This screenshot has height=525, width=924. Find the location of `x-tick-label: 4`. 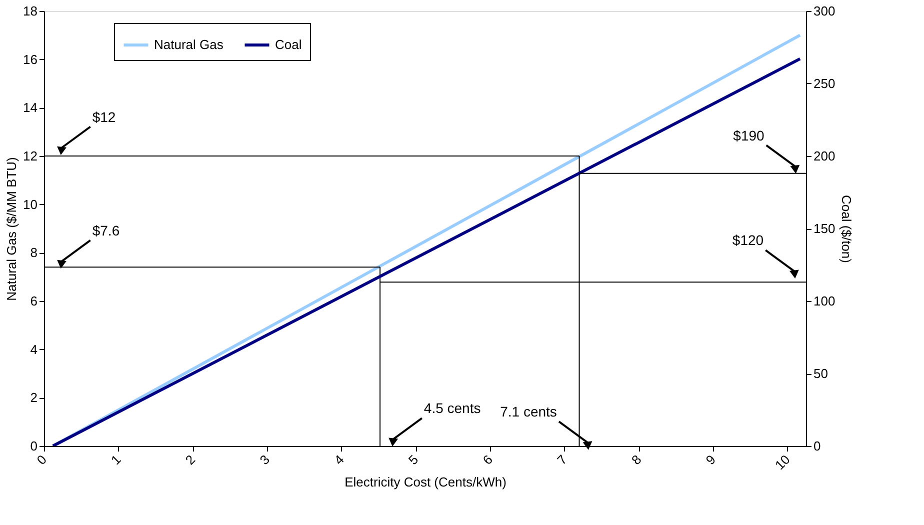

x-tick-label: 4 is located at coordinates (339, 460).